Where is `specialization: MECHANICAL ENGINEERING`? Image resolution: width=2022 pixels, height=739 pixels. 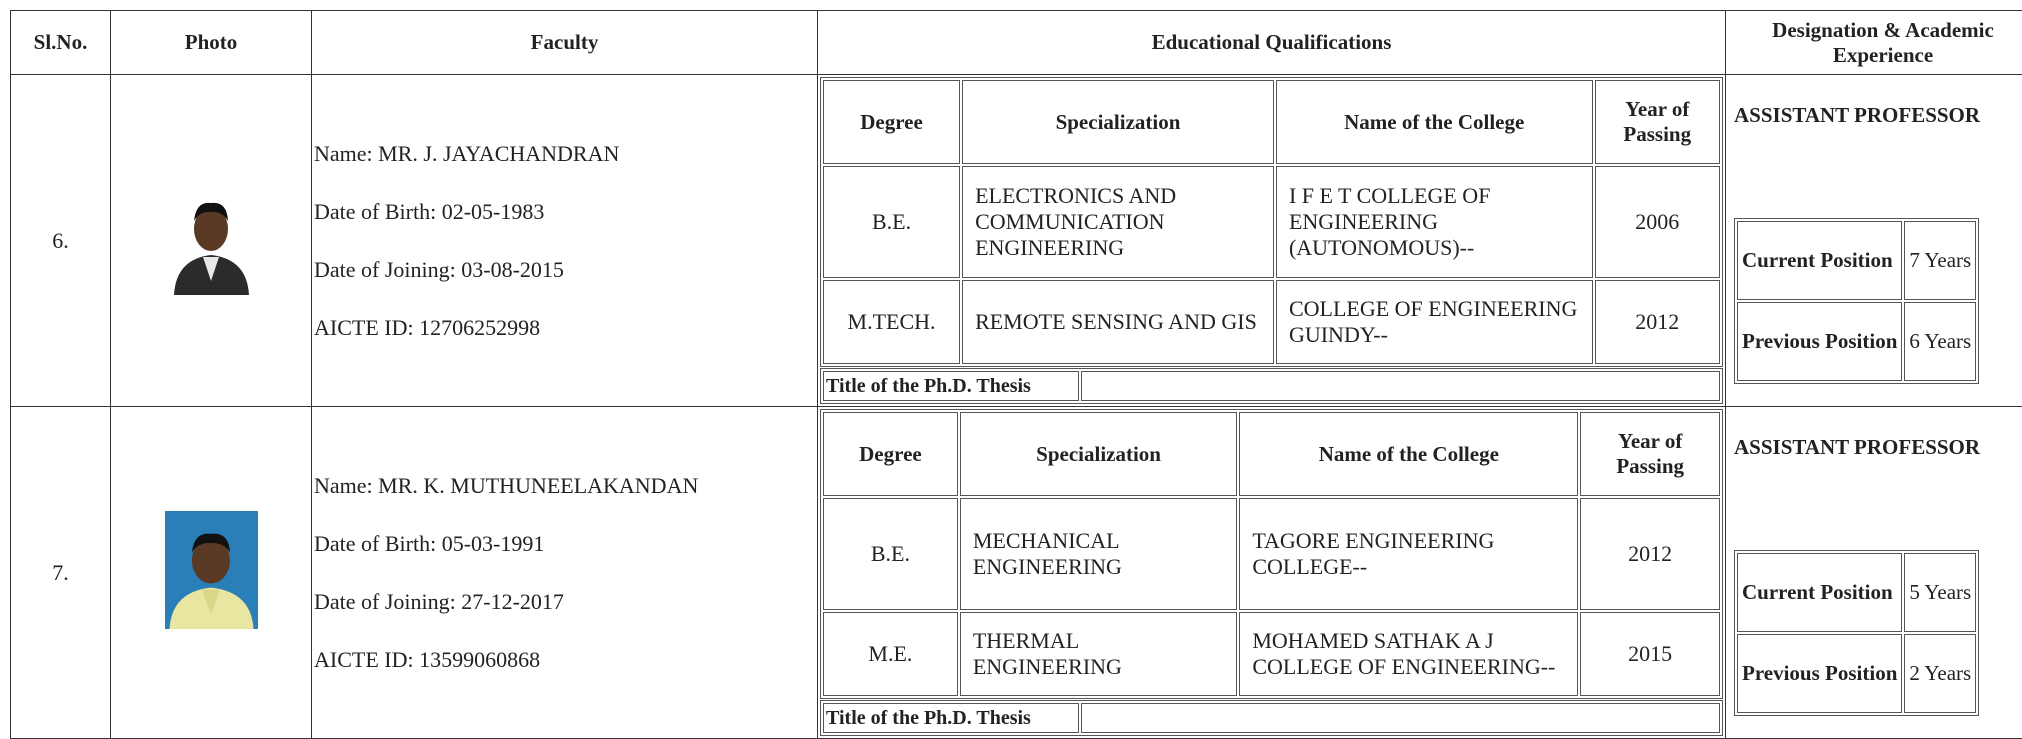
specialization: MECHANICAL ENGINEERING is located at coordinates (1098, 554).